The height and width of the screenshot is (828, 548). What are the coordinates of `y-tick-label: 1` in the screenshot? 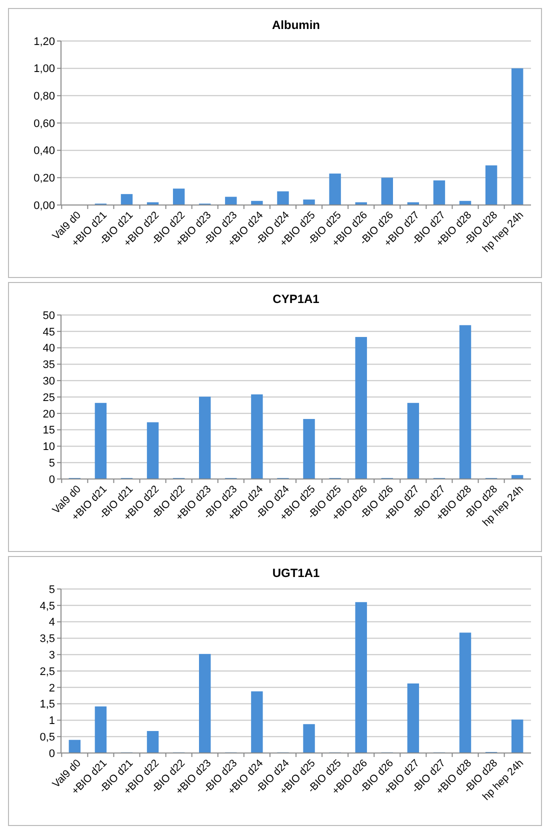 It's located at (51, 721).